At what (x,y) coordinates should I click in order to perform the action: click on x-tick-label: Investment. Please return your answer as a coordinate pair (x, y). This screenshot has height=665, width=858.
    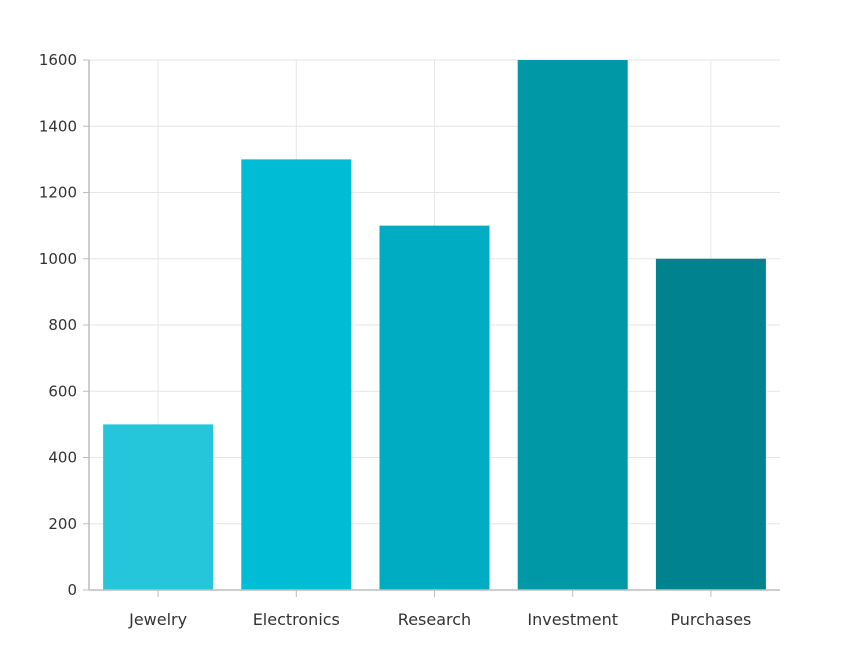
    Looking at the image, I should click on (572, 619).